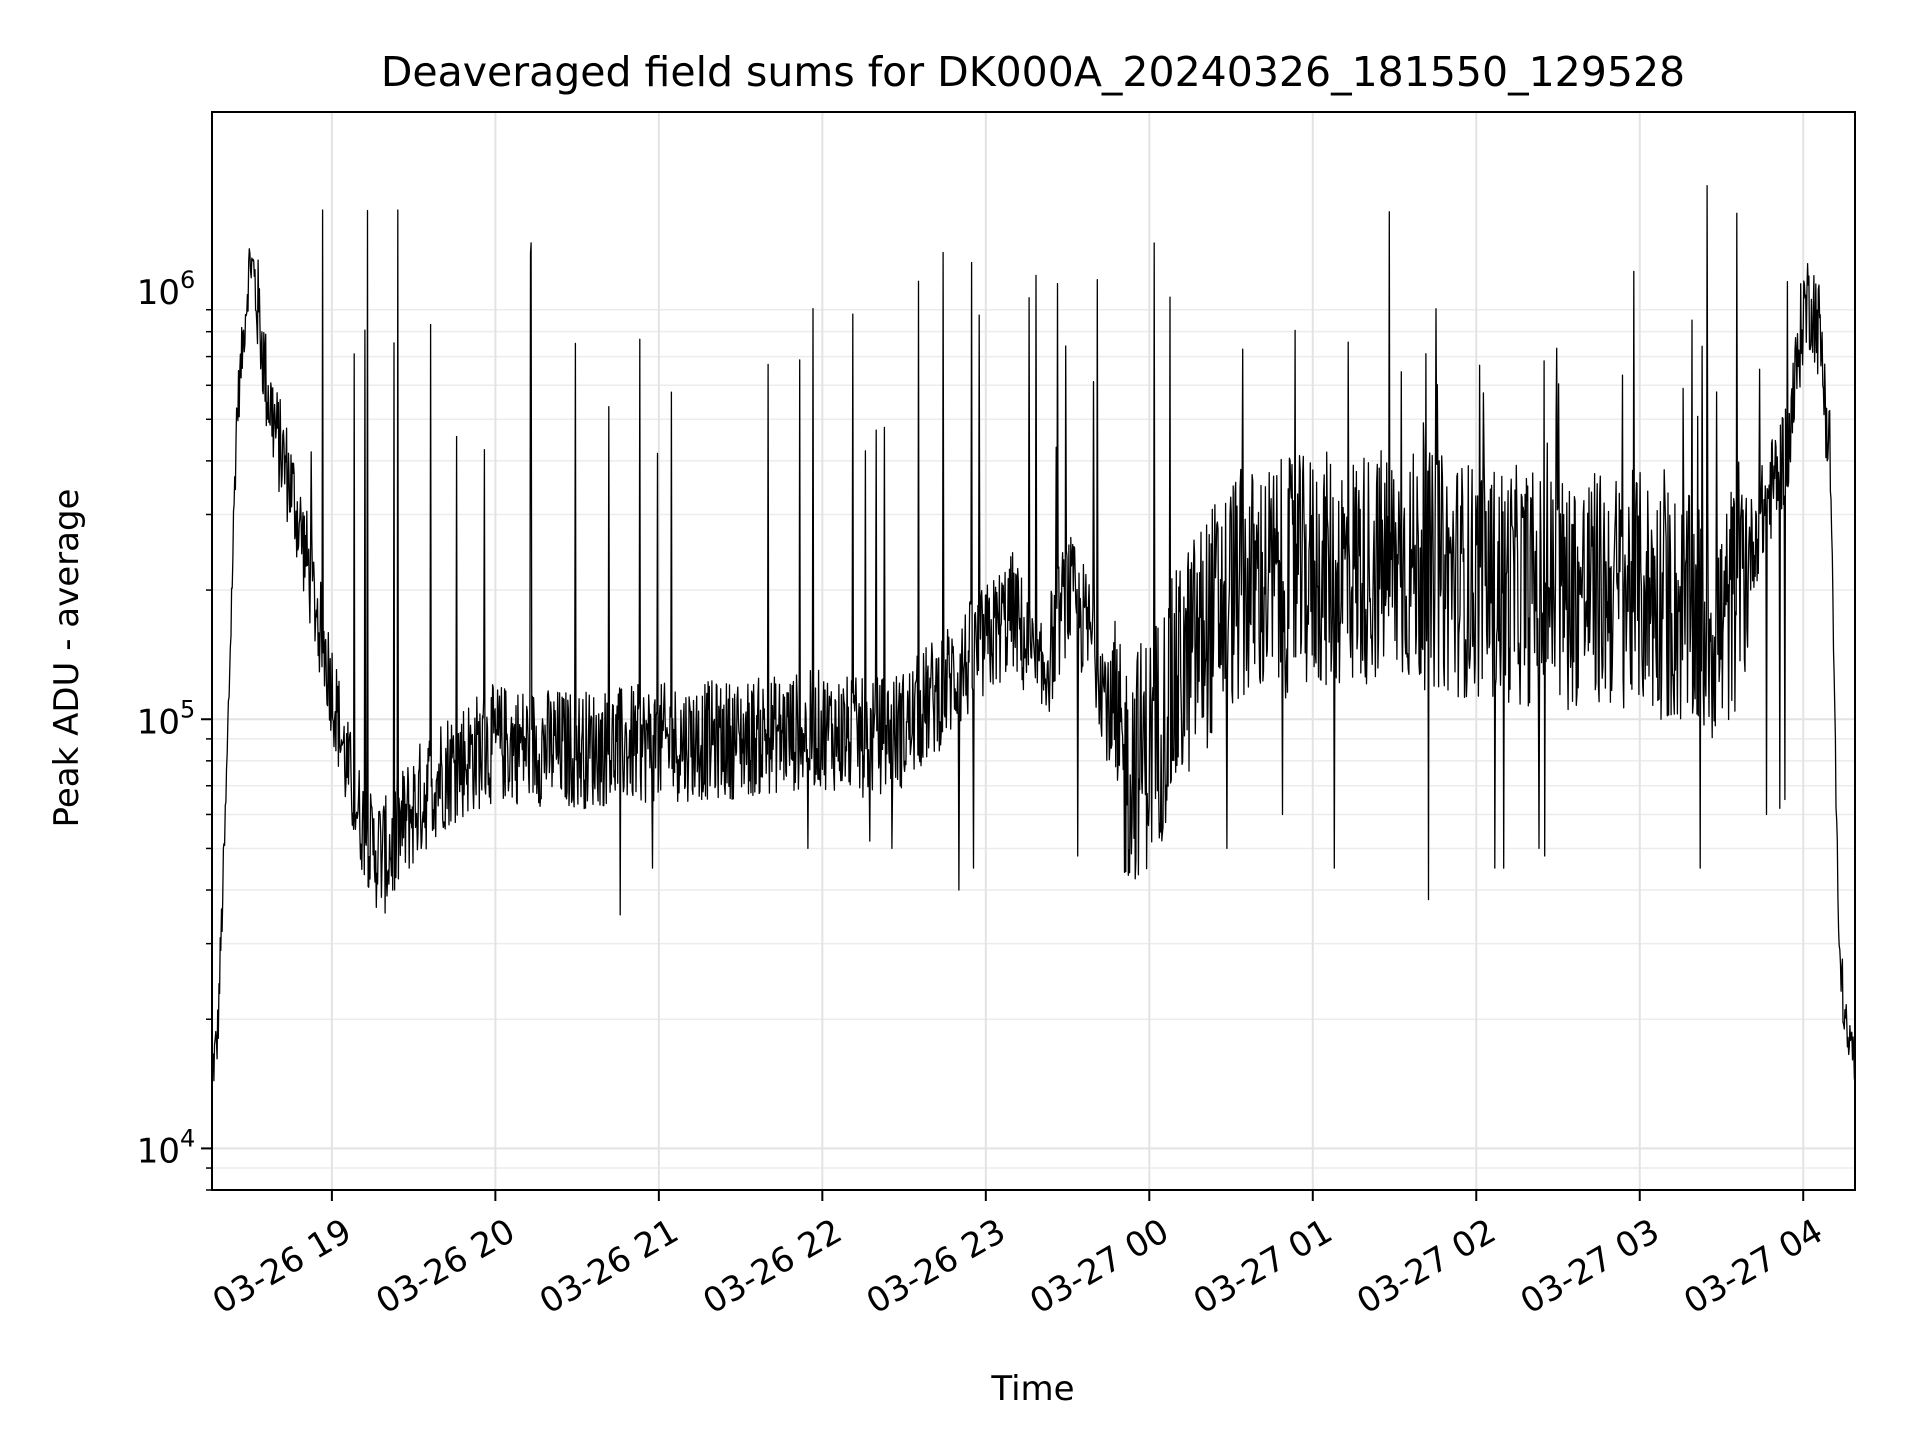  I want to click on x-tick-label: 03-26 22, so click(772, 1266).